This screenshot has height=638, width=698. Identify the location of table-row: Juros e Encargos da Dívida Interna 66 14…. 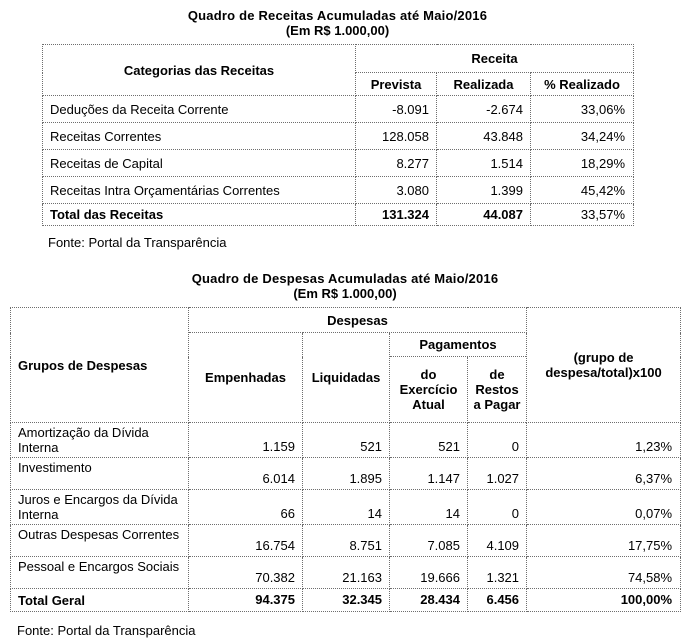
(346, 507).